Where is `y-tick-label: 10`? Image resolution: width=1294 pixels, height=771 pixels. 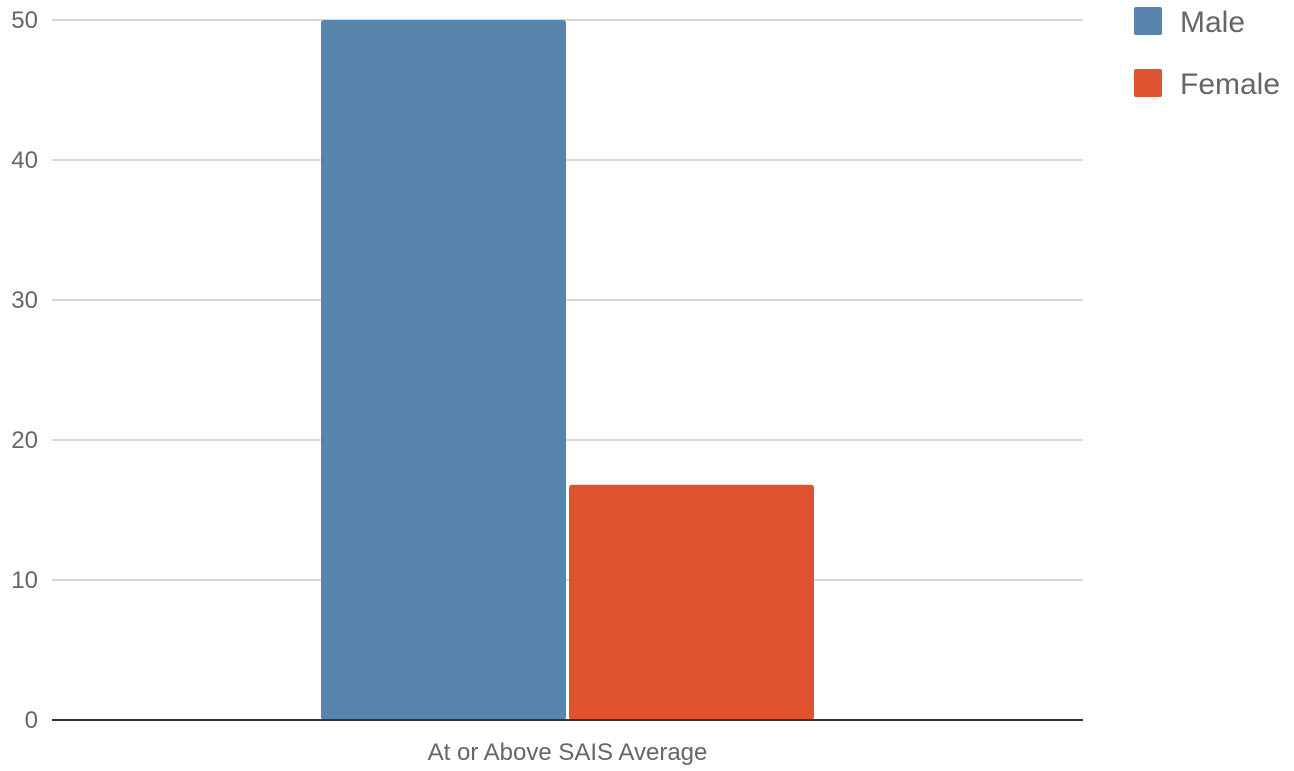 y-tick-label: 10 is located at coordinates (24, 580).